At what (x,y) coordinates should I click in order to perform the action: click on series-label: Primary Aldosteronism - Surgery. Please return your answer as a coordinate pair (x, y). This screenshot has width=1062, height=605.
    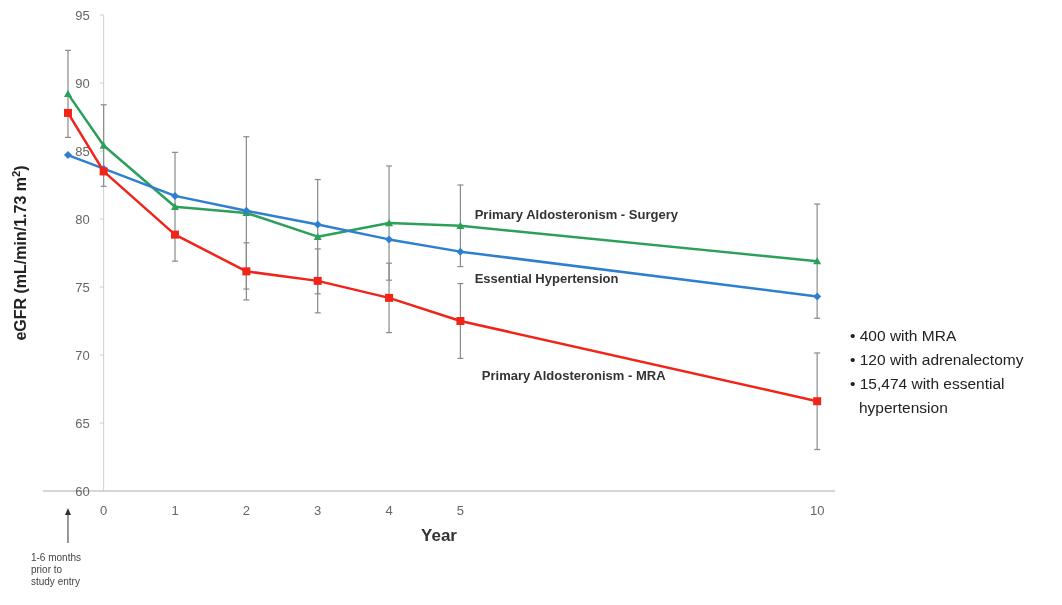
    Looking at the image, I should click on (576, 215).